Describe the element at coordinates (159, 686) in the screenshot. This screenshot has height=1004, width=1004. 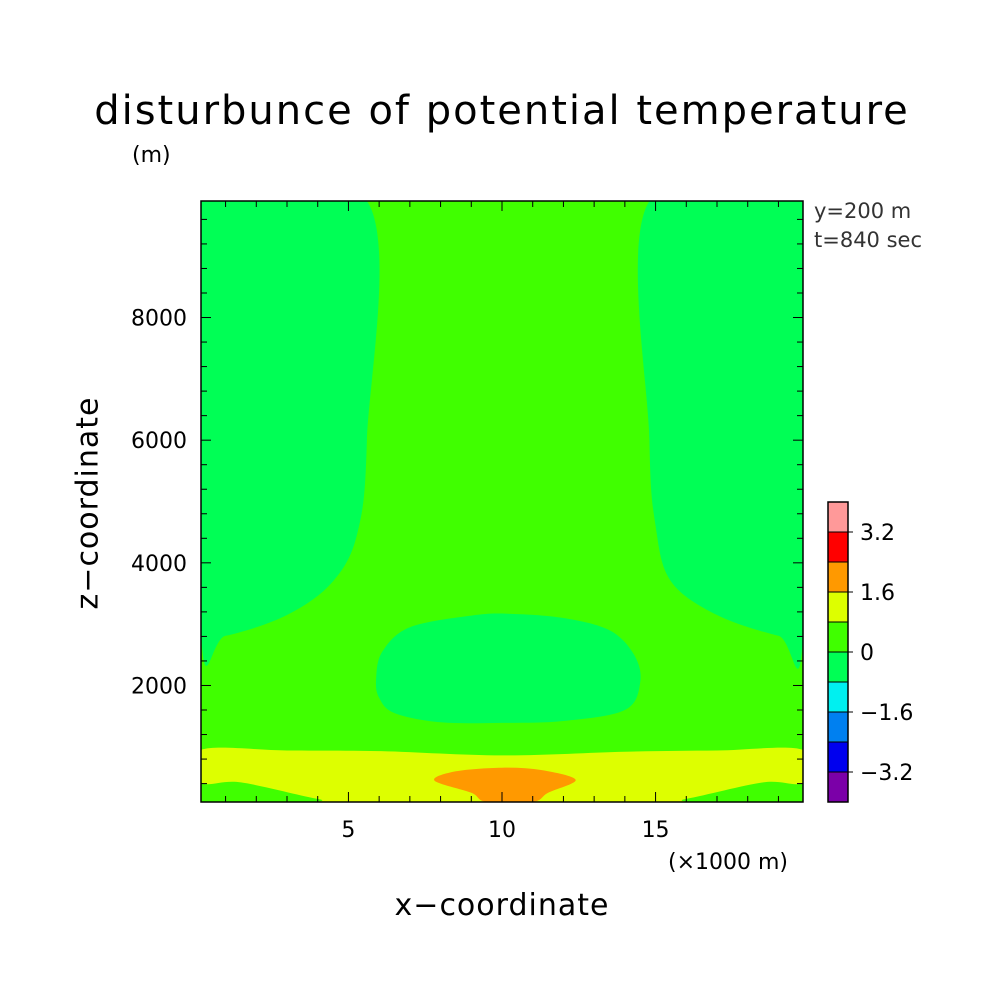
I see `y-tick-label: 2000` at that location.